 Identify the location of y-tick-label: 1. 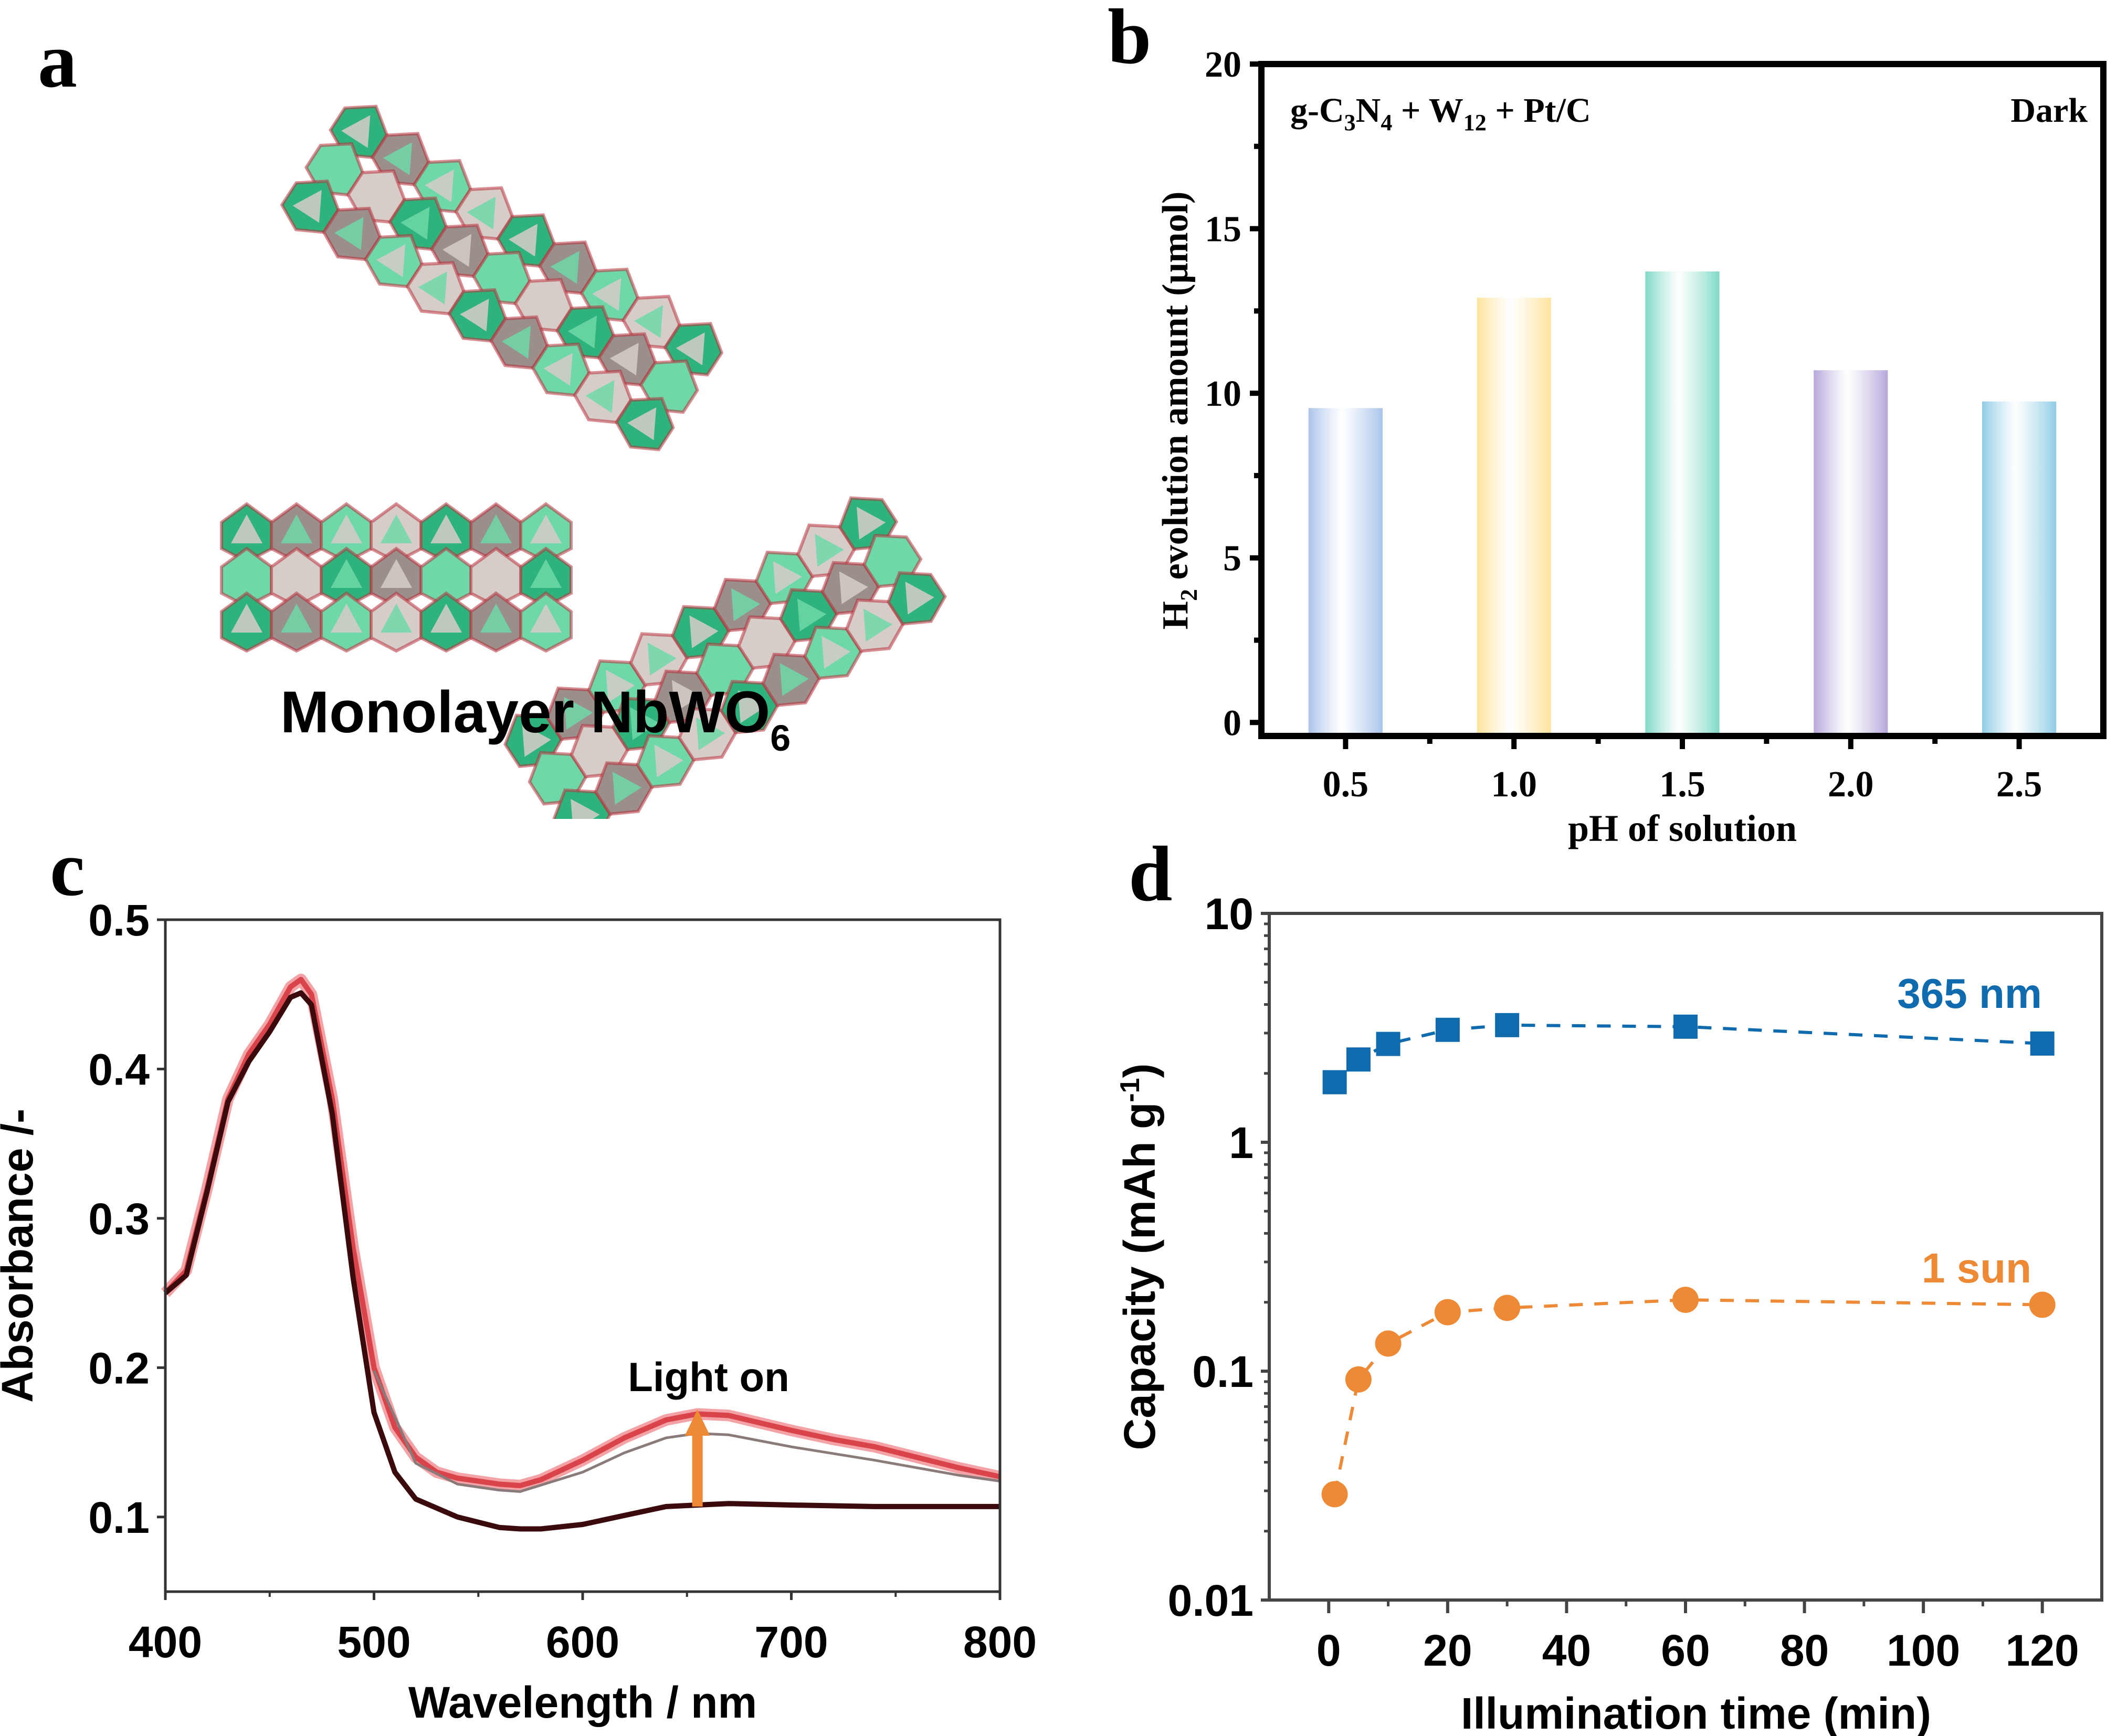
(1241, 1142).